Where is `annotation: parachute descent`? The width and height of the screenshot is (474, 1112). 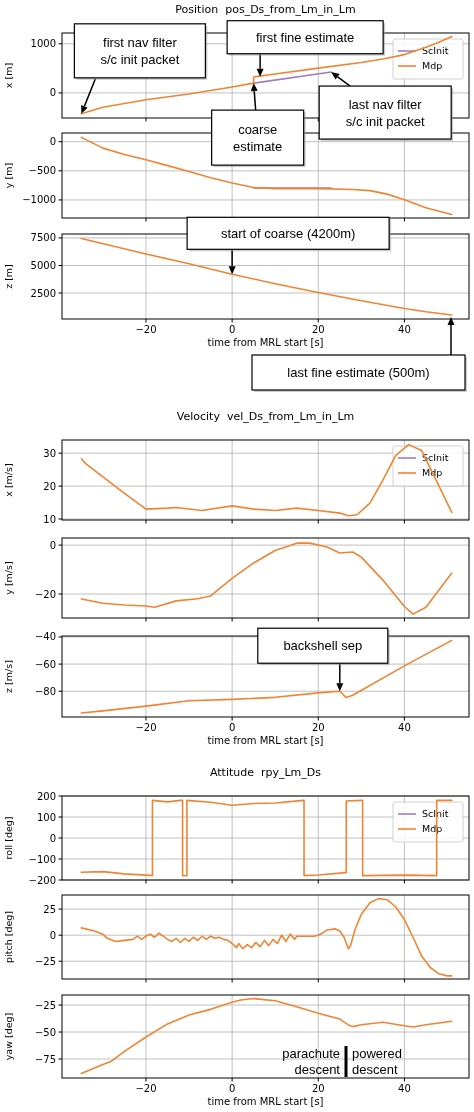 annotation: parachute descent is located at coordinates (311, 1061).